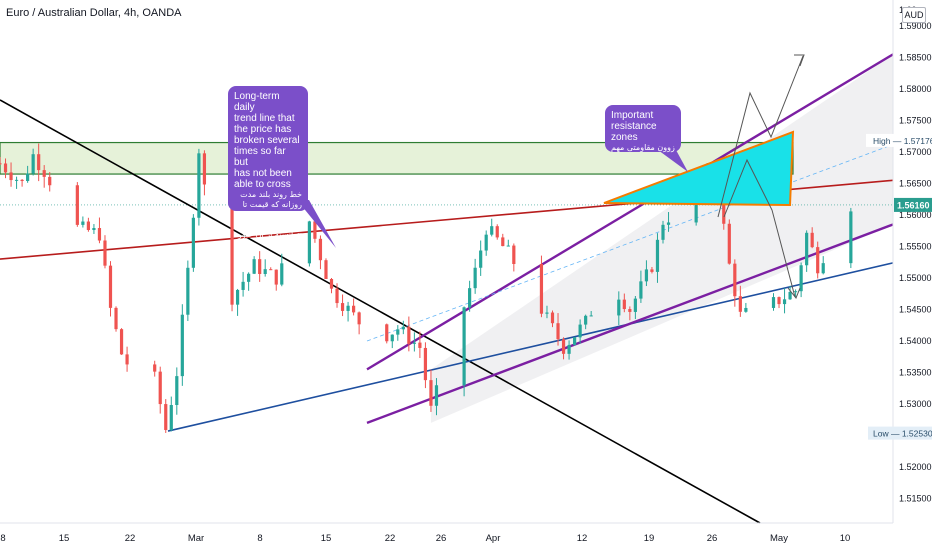  I want to click on price-axis-tick: 1.58500, so click(915, 58).